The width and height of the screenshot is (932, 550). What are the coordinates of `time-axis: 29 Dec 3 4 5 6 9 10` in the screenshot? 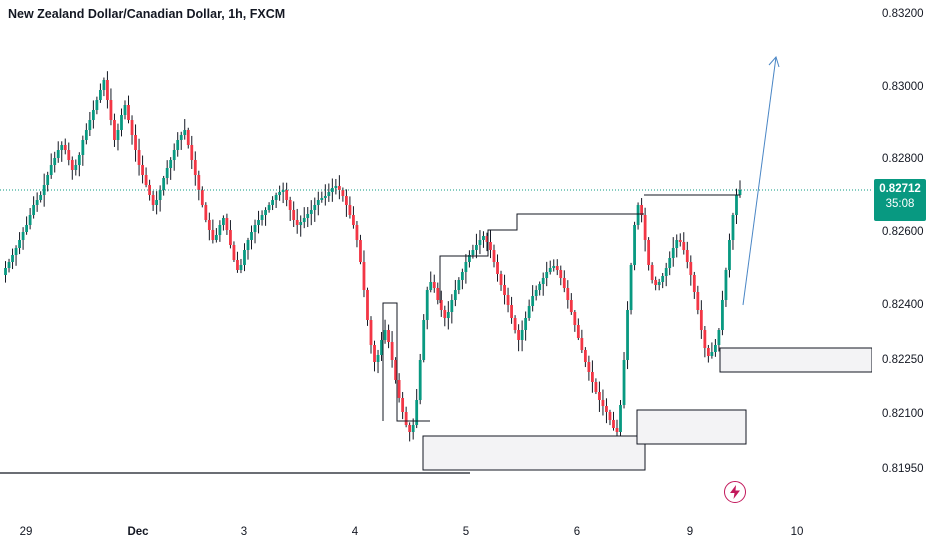 It's located at (436, 534).